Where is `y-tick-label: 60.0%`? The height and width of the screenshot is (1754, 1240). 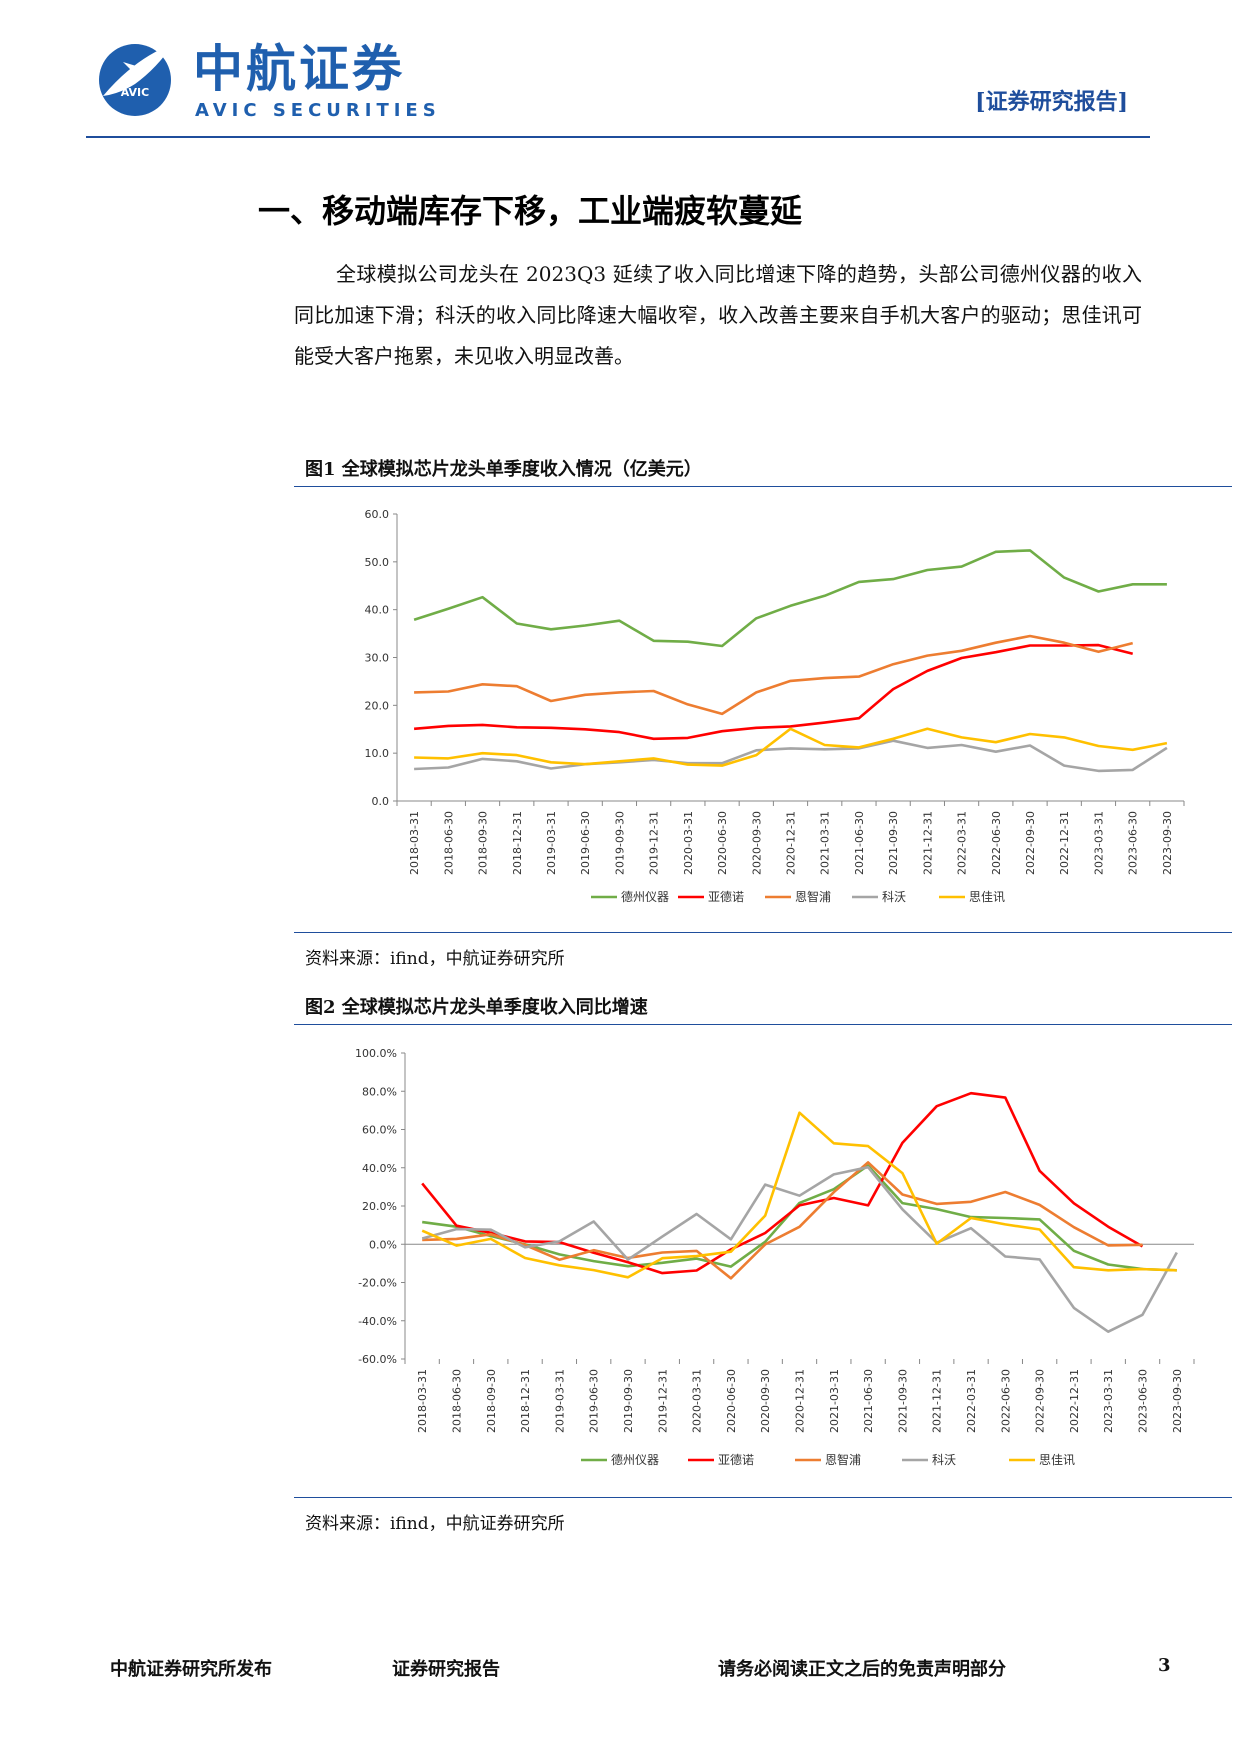 y-tick-label: 60.0% is located at coordinates (379, 1130).